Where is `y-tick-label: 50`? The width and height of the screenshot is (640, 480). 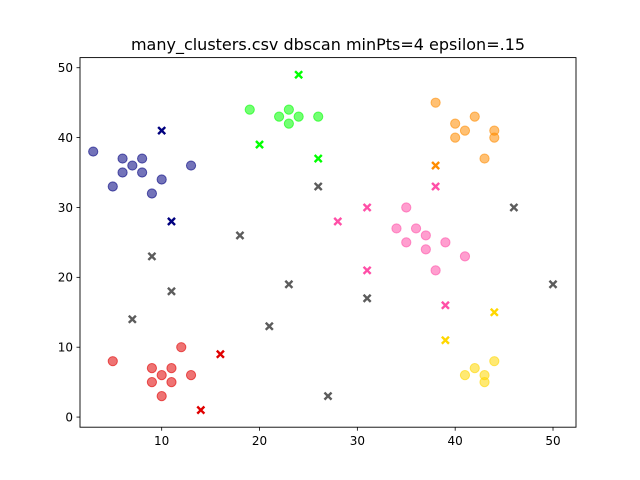 y-tick-label: 50 is located at coordinates (65, 68).